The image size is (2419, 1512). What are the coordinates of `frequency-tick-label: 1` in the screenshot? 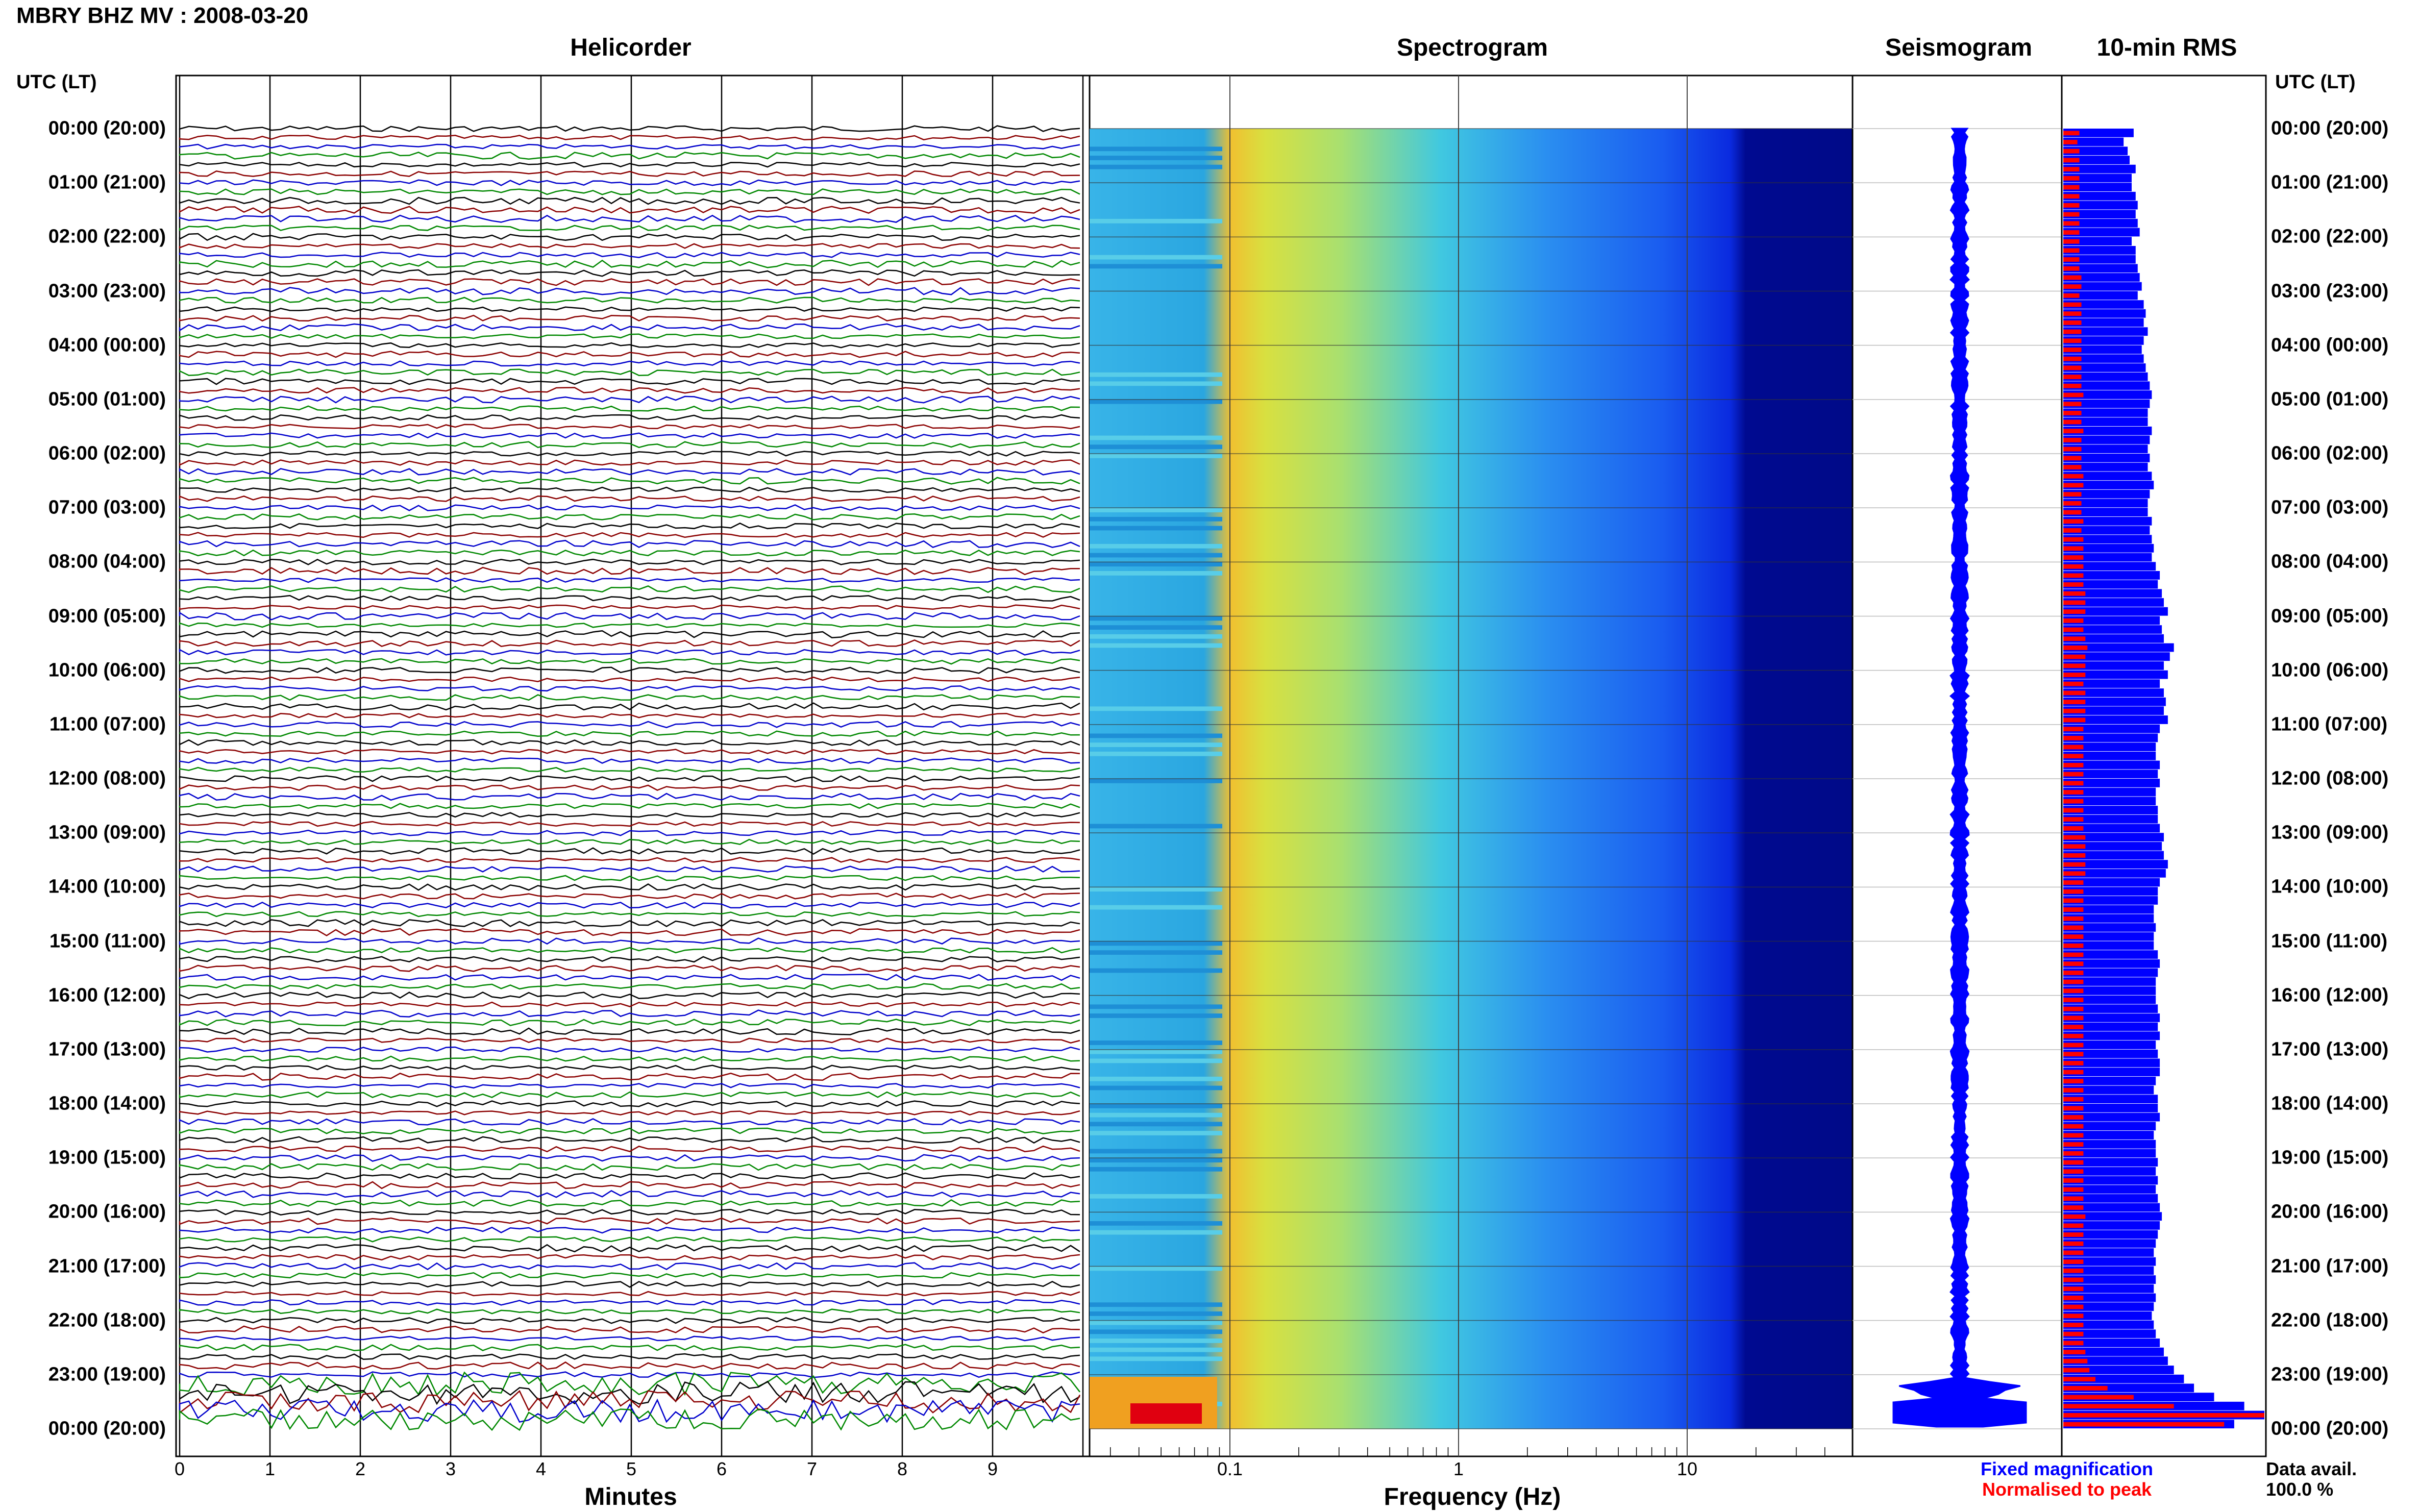 It's located at (1458, 1468).